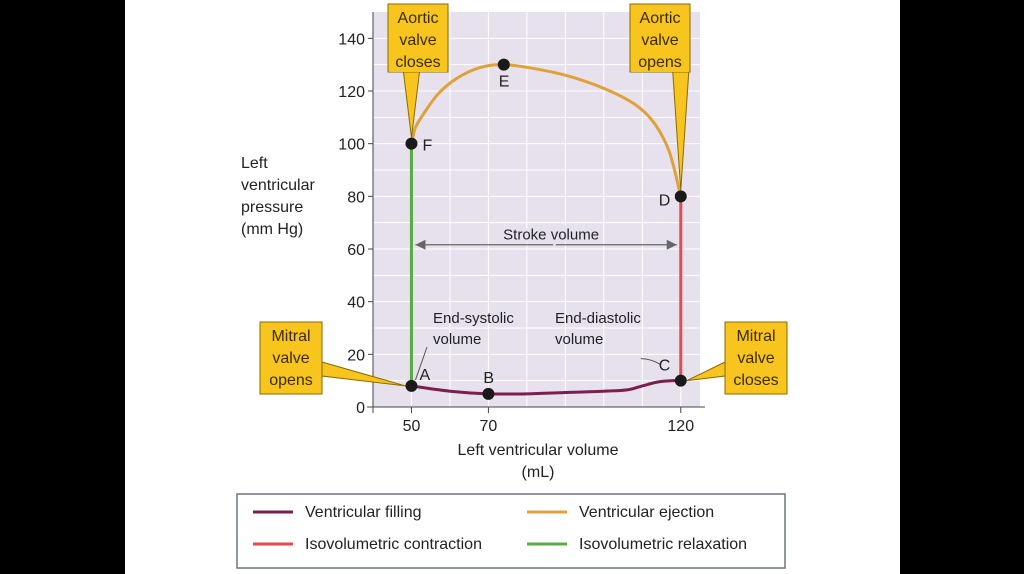  What do you see at coordinates (278, 185) in the screenshot?
I see `y-axis-title-line: ventricular` at bounding box center [278, 185].